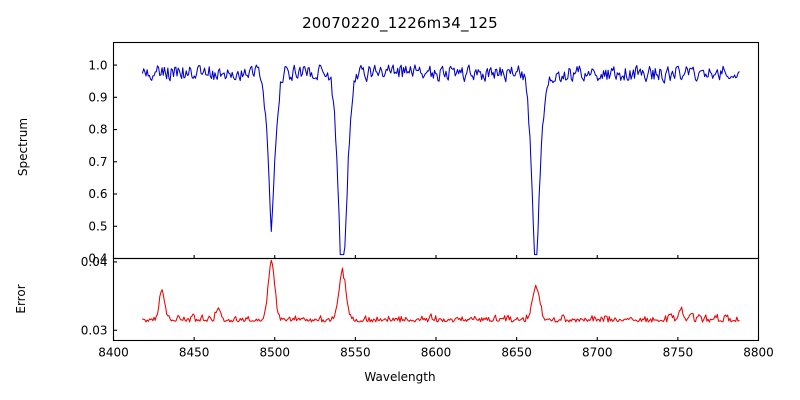 Image resolution: width=800 pixels, height=400 pixels. Describe the element at coordinates (194, 353) in the screenshot. I see `svg-text: 8450` at that location.